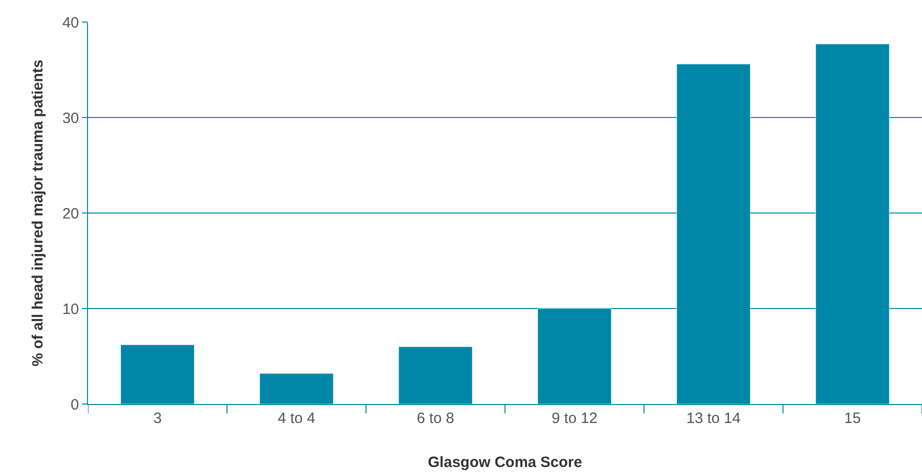  I want to click on y-tick-label: 10, so click(70, 309).